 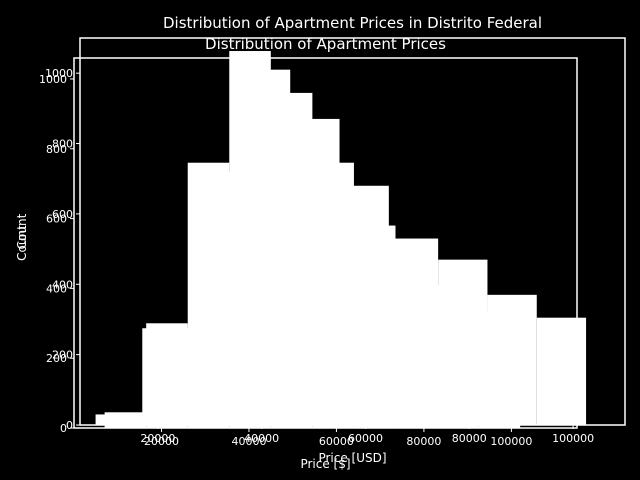 I want to click on x-axis-label-1: Price [$], so click(x=325, y=464).